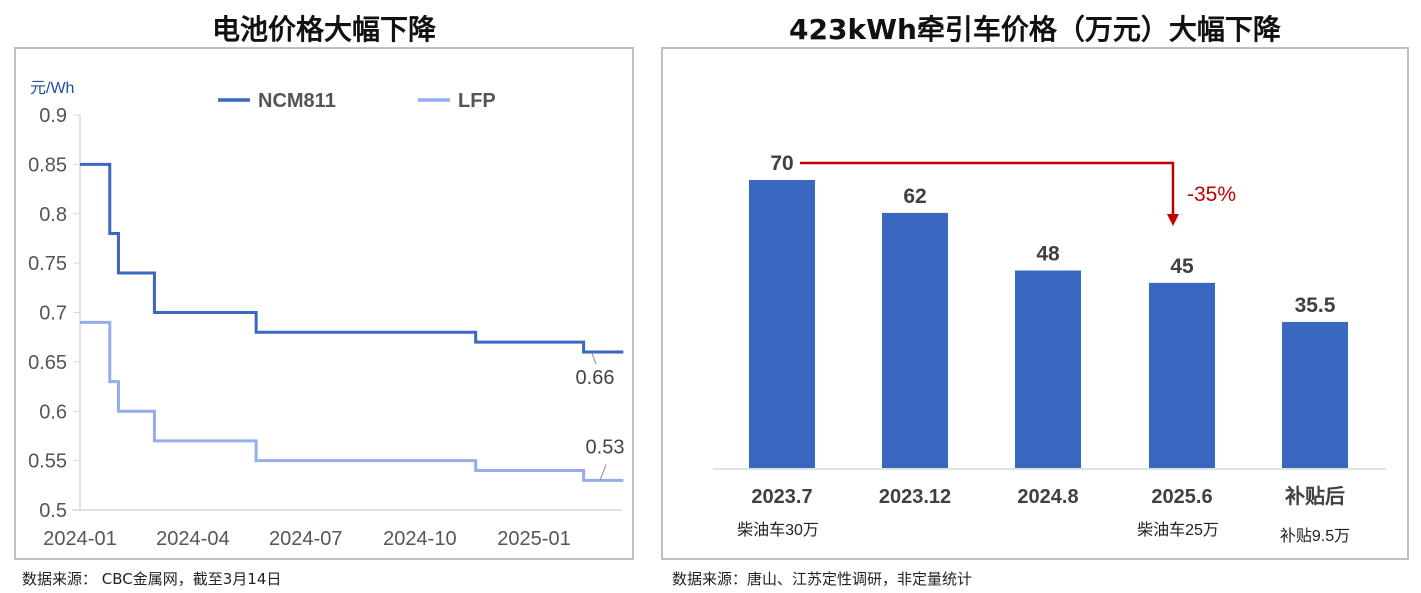  I want to click on x-tick-label: 2024-10, so click(419, 539).